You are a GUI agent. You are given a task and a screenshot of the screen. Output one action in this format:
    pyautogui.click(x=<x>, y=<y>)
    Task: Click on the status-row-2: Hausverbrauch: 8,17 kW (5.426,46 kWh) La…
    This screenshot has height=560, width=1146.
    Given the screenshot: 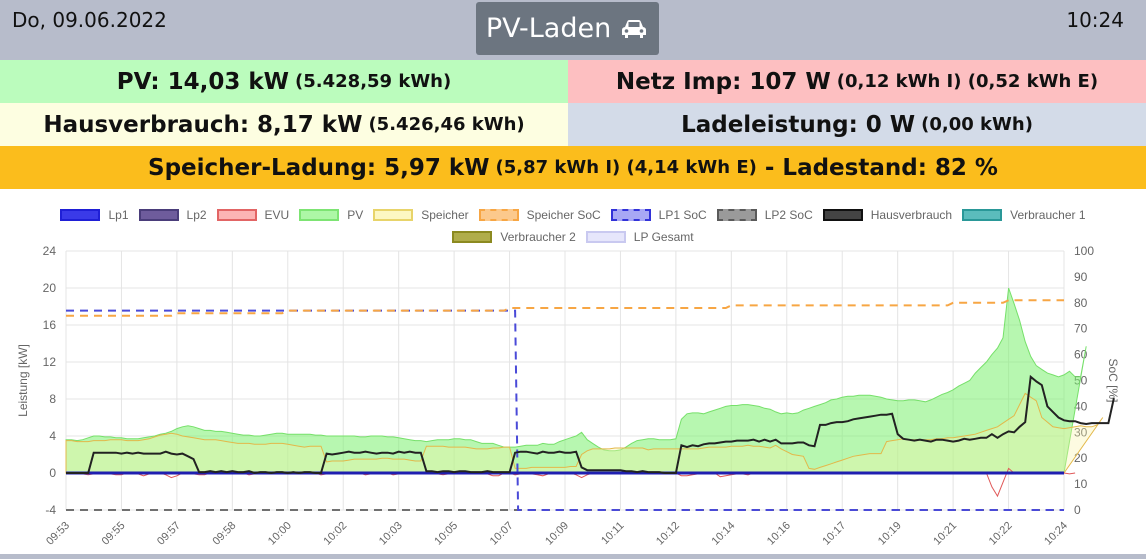 What is the action you would take?
    pyautogui.click(x=573, y=124)
    